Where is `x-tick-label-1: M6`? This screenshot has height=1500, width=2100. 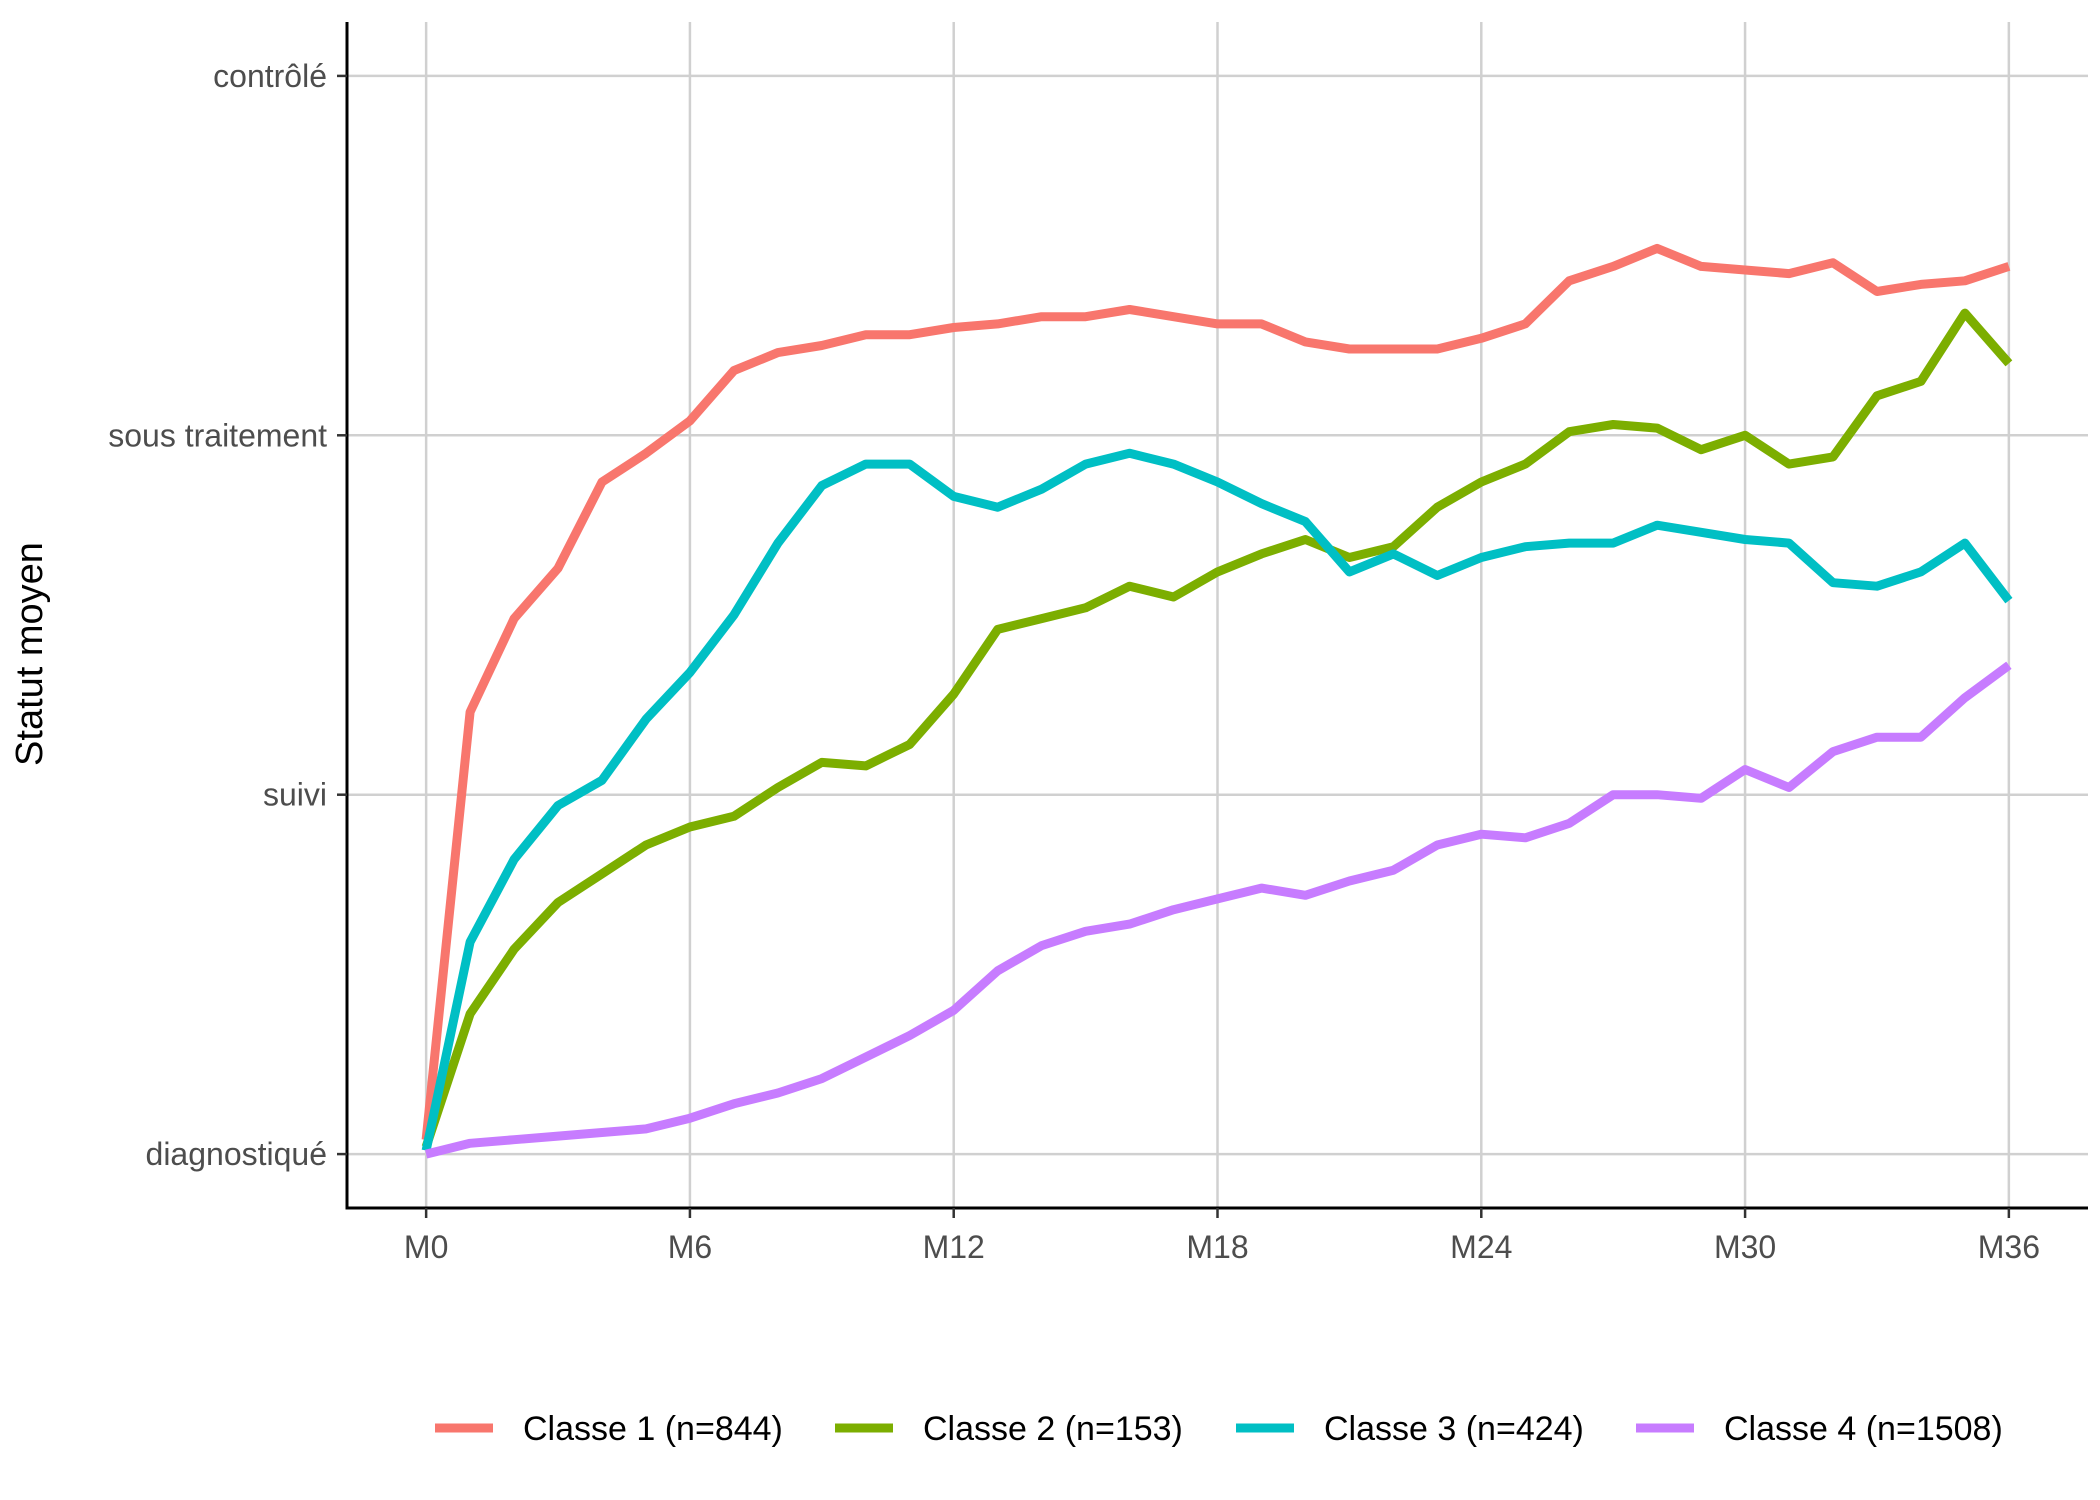 x-tick-label-1: M6 is located at coordinates (690, 1247).